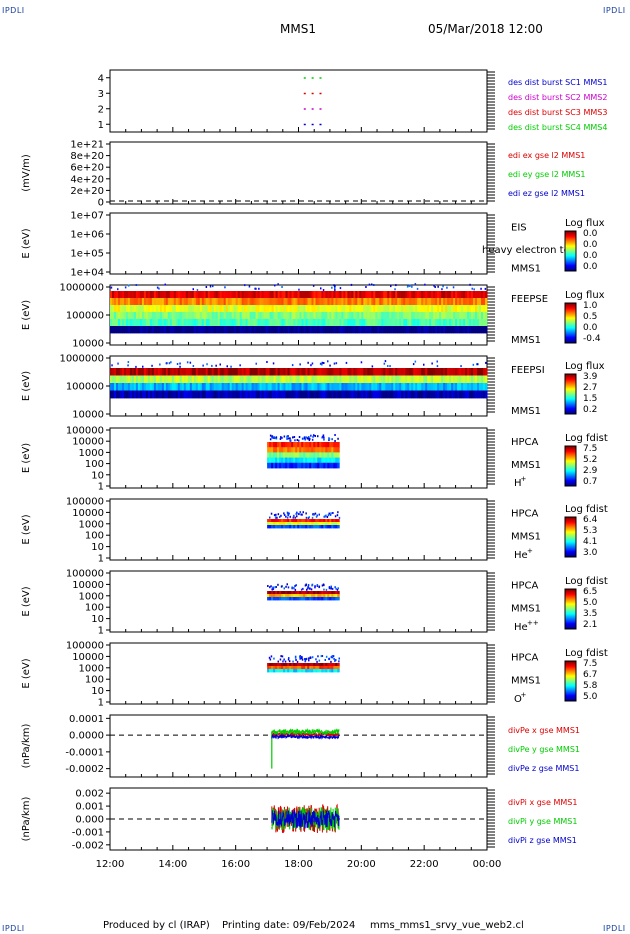  What do you see at coordinates (86, 736) in the screenshot?
I see `y-tick-label: 0.0000` at bounding box center [86, 736].